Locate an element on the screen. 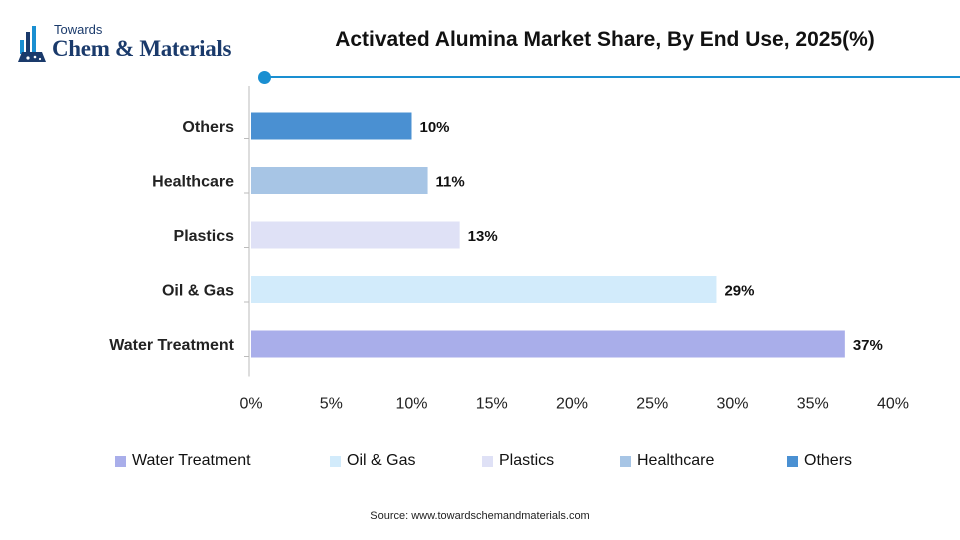  category-label: Oil & Gas is located at coordinates (198, 291).